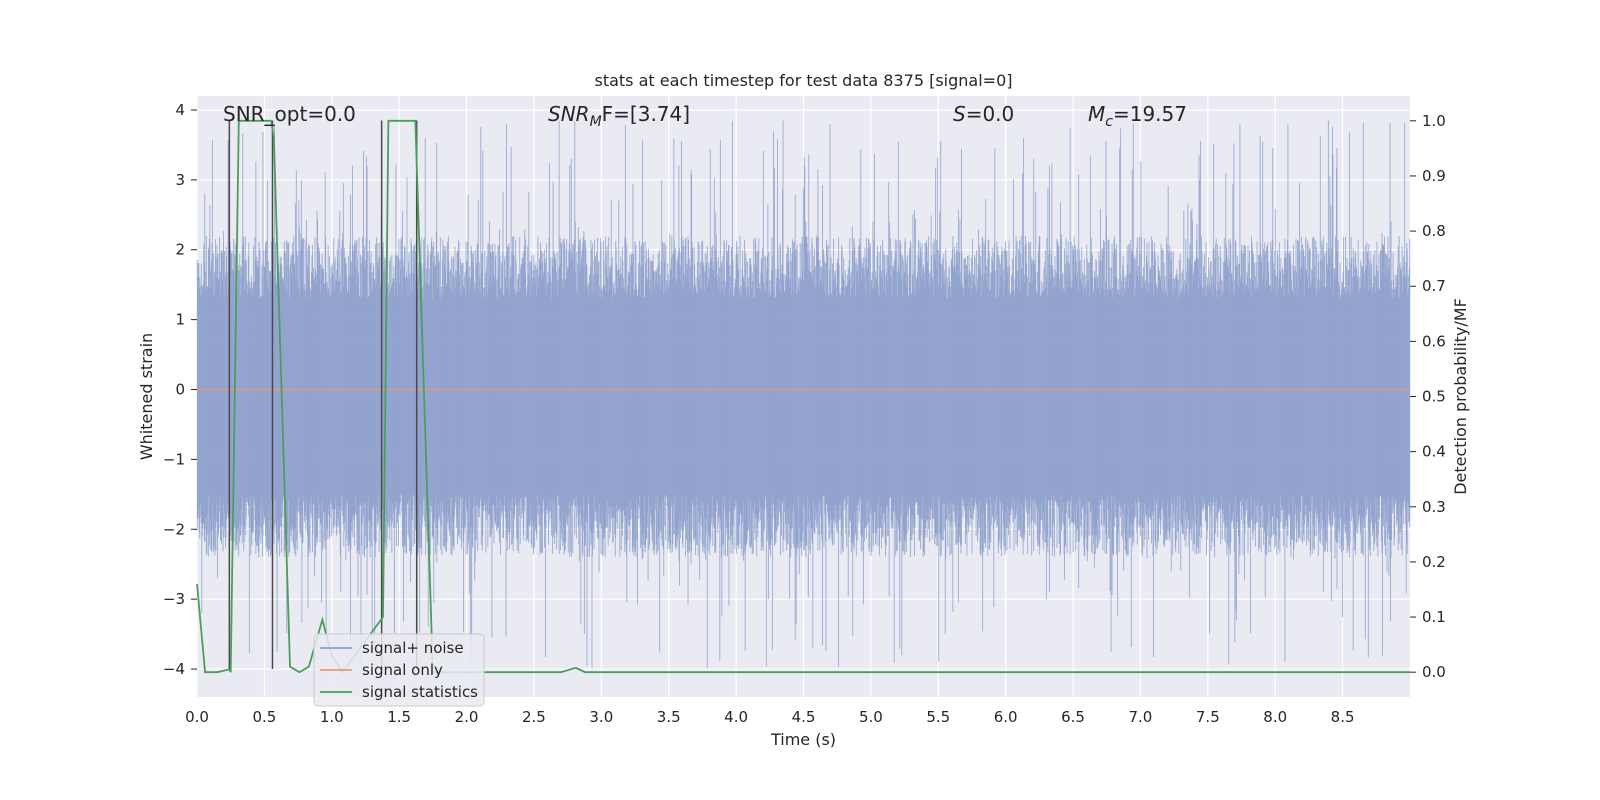  I want to click on y-tick-label: 4, so click(180, 110).